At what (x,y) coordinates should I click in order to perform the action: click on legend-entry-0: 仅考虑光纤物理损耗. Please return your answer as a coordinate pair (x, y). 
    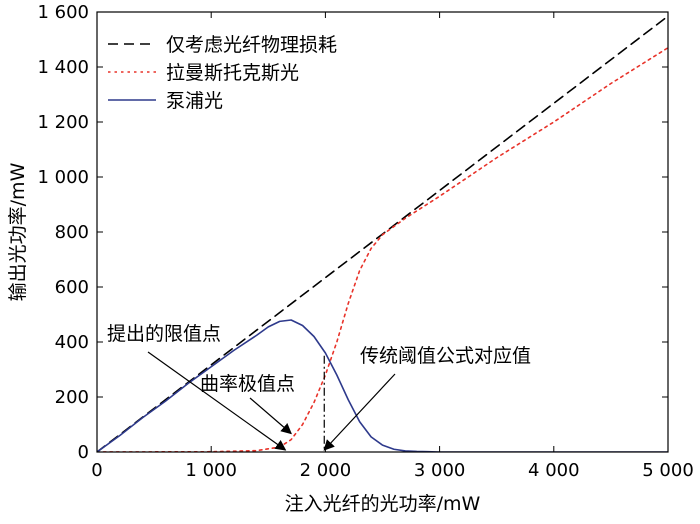
    Looking at the image, I should click on (251, 45).